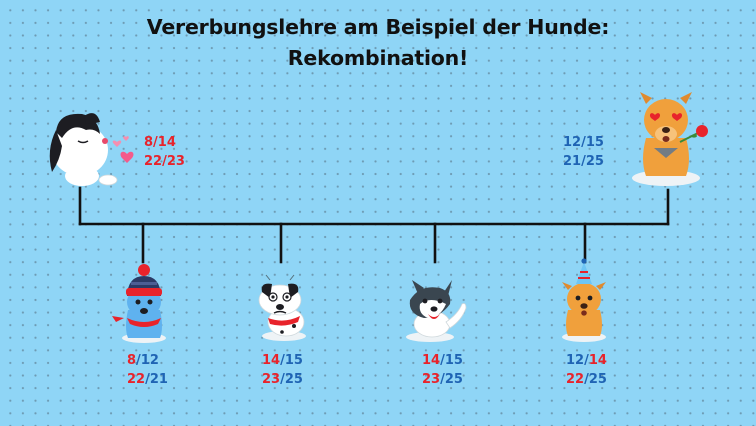 Image resolution: width=756 pixels, height=426 pixels. I want to click on title-line-2: Rekombination!, so click(378, 58).